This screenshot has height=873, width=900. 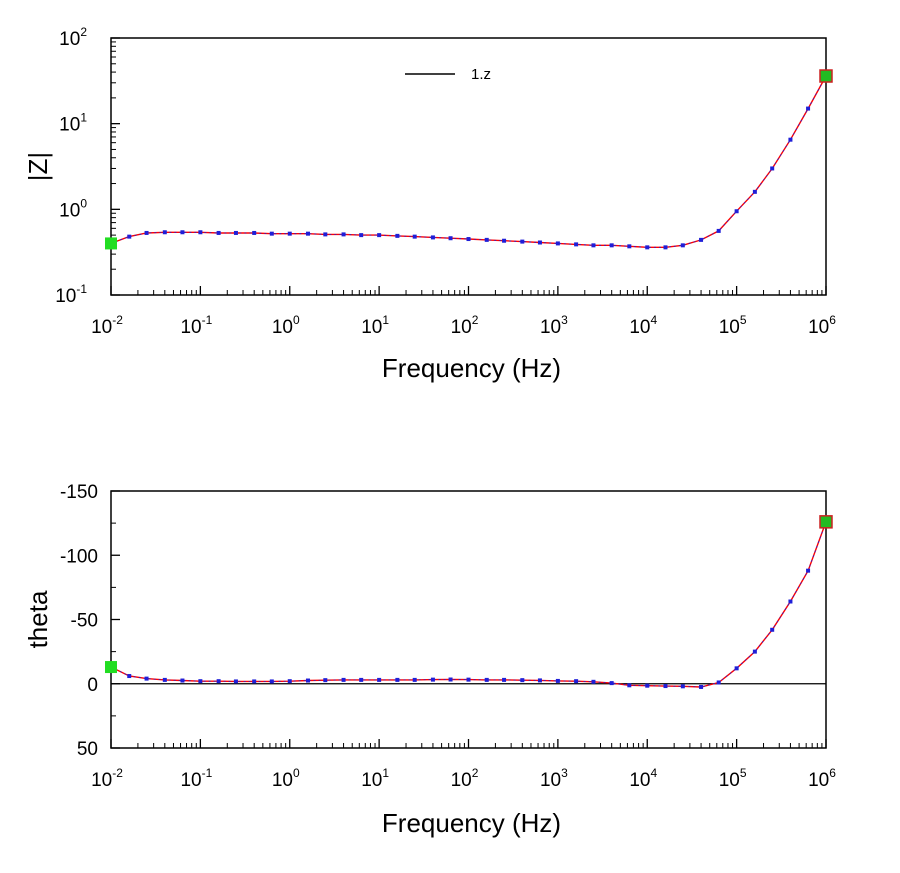 What do you see at coordinates (79, 492) in the screenshot?
I see `y-tick-label: -150` at bounding box center [79, 492].